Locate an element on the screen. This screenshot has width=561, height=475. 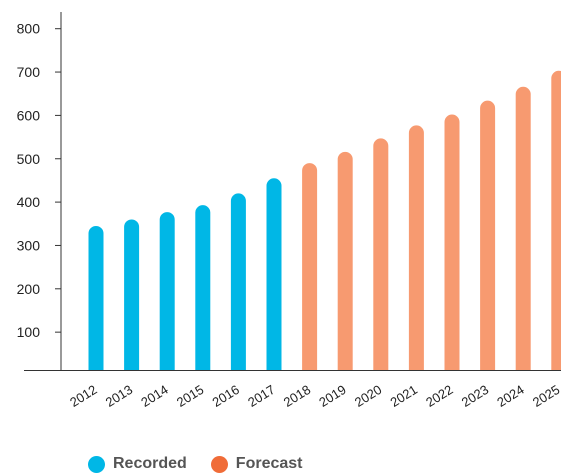
y-tick-label: 200 is located at coordinates (29, 289).